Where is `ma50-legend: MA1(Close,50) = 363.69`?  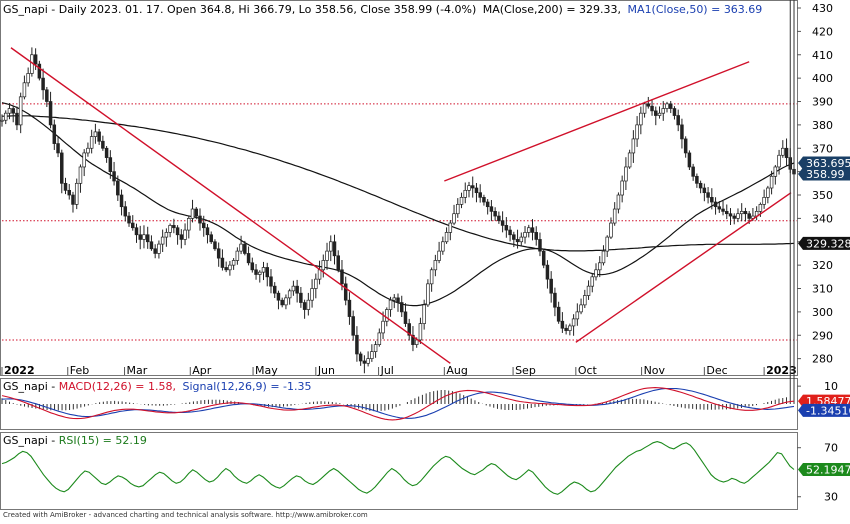 ma50-legend: MA1(Close,50) = 363.69 is located at coordinates (695, 9).